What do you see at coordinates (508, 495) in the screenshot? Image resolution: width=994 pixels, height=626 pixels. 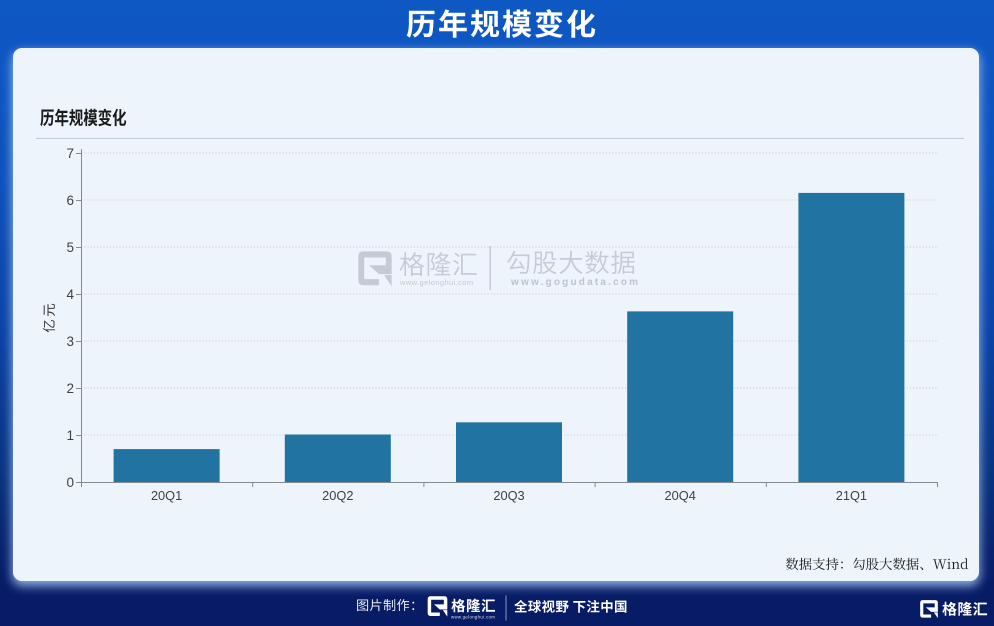 I see `svg-text: 20Q3` at bounding box center [508, 495].